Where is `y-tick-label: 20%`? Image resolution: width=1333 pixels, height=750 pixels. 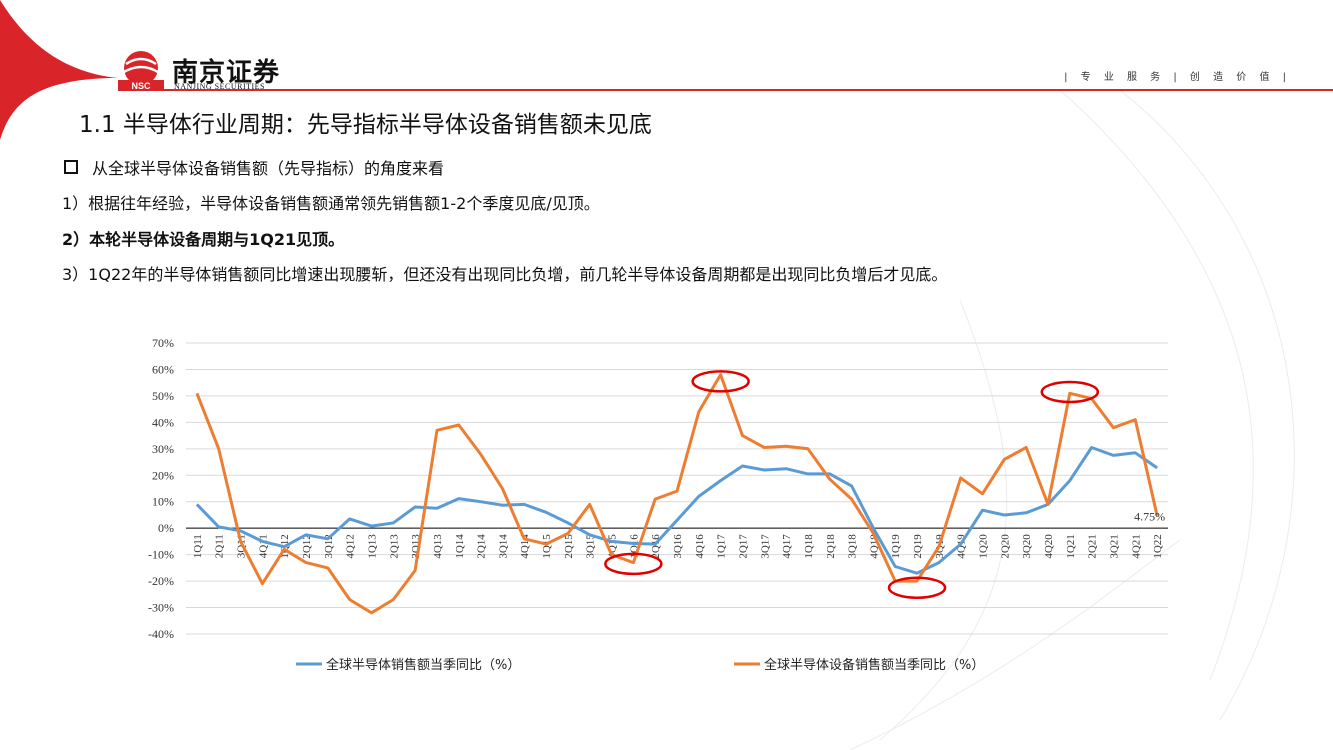
y-tick-label: 20% is located at coordinates (163, 475).